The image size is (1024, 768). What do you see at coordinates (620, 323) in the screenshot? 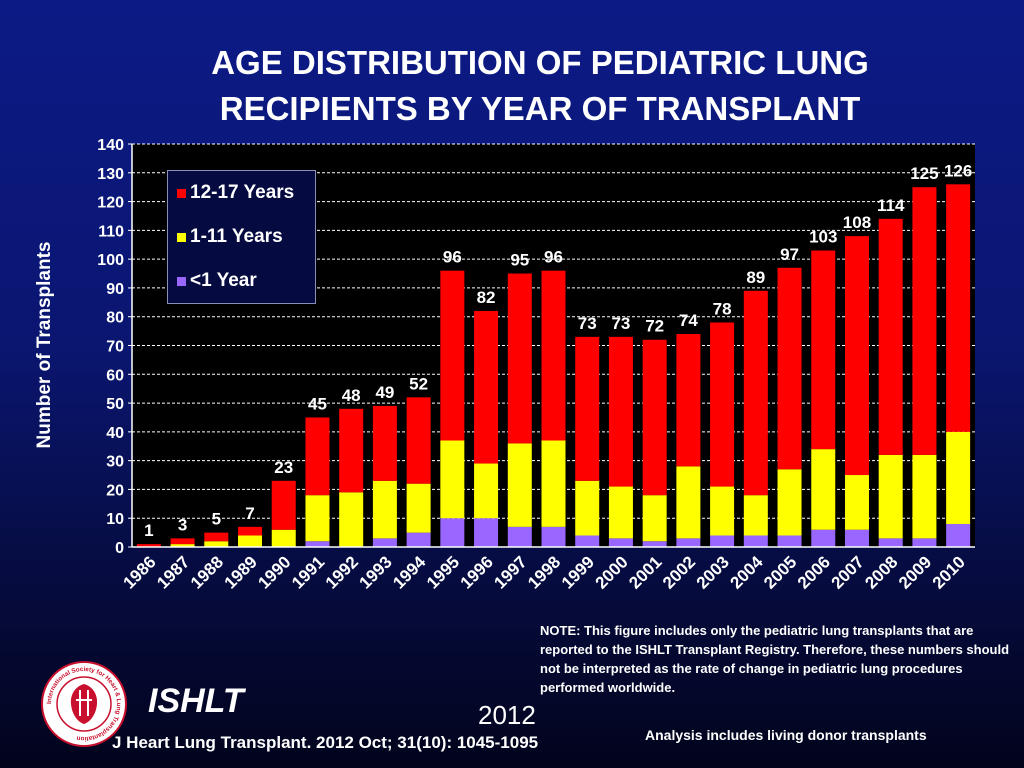
I see `bar-total-label: 73` at bounding box center [620, 323].